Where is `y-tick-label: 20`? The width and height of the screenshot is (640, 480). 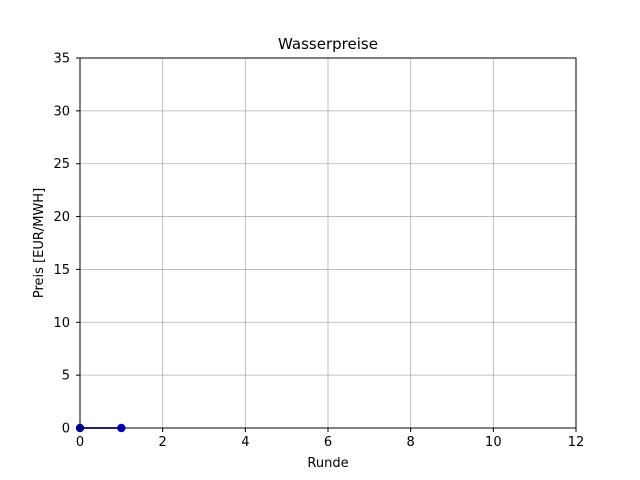 y-tick-label: 20 is located at coordinates (61, 217).